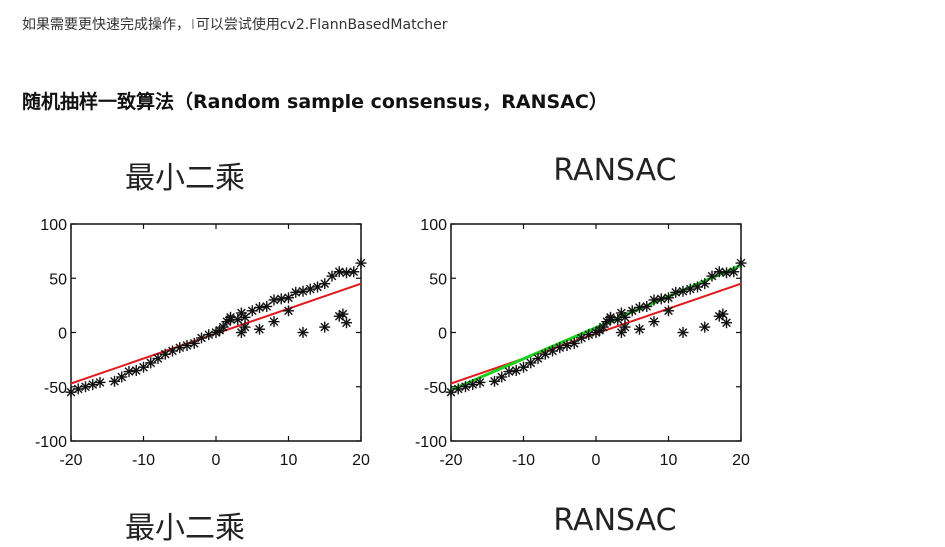 Image resolution: width=945 pixels, height=547 pixels. I want to click on caption-ransac: RANSAC, so click(615, 520).